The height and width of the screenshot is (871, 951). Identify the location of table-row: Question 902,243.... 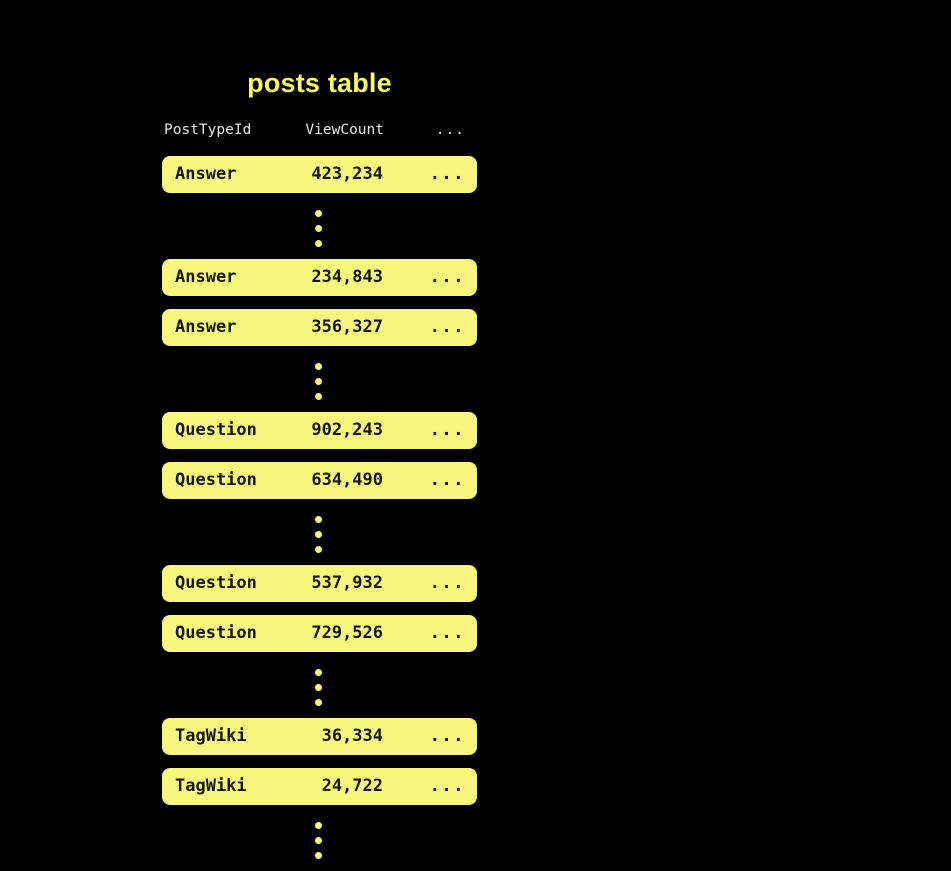
(319, 430).